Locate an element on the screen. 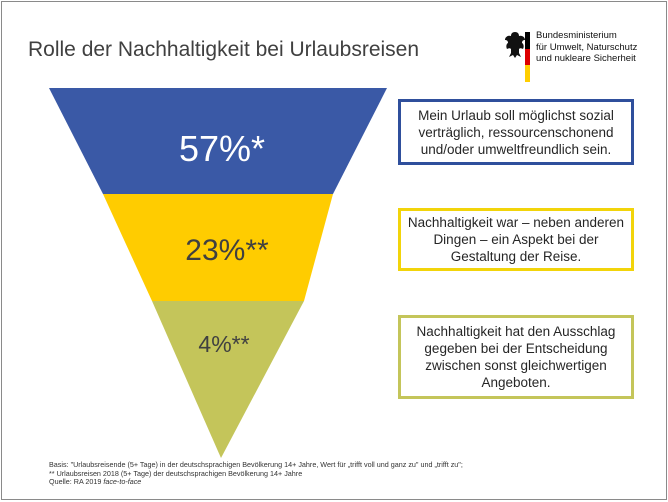 The width and height of the screenshot is (668, 502). flag-black-band is located at coordinates (527, 40).